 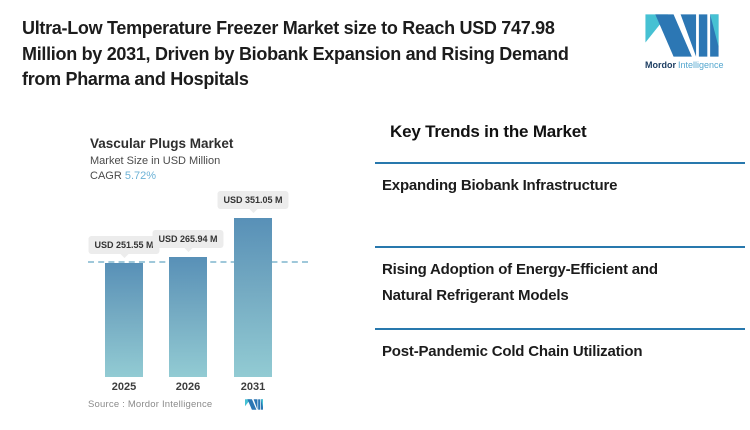 I want to click on brand-wordmark: Mordor Intelligence, so click(x=684, y=65).